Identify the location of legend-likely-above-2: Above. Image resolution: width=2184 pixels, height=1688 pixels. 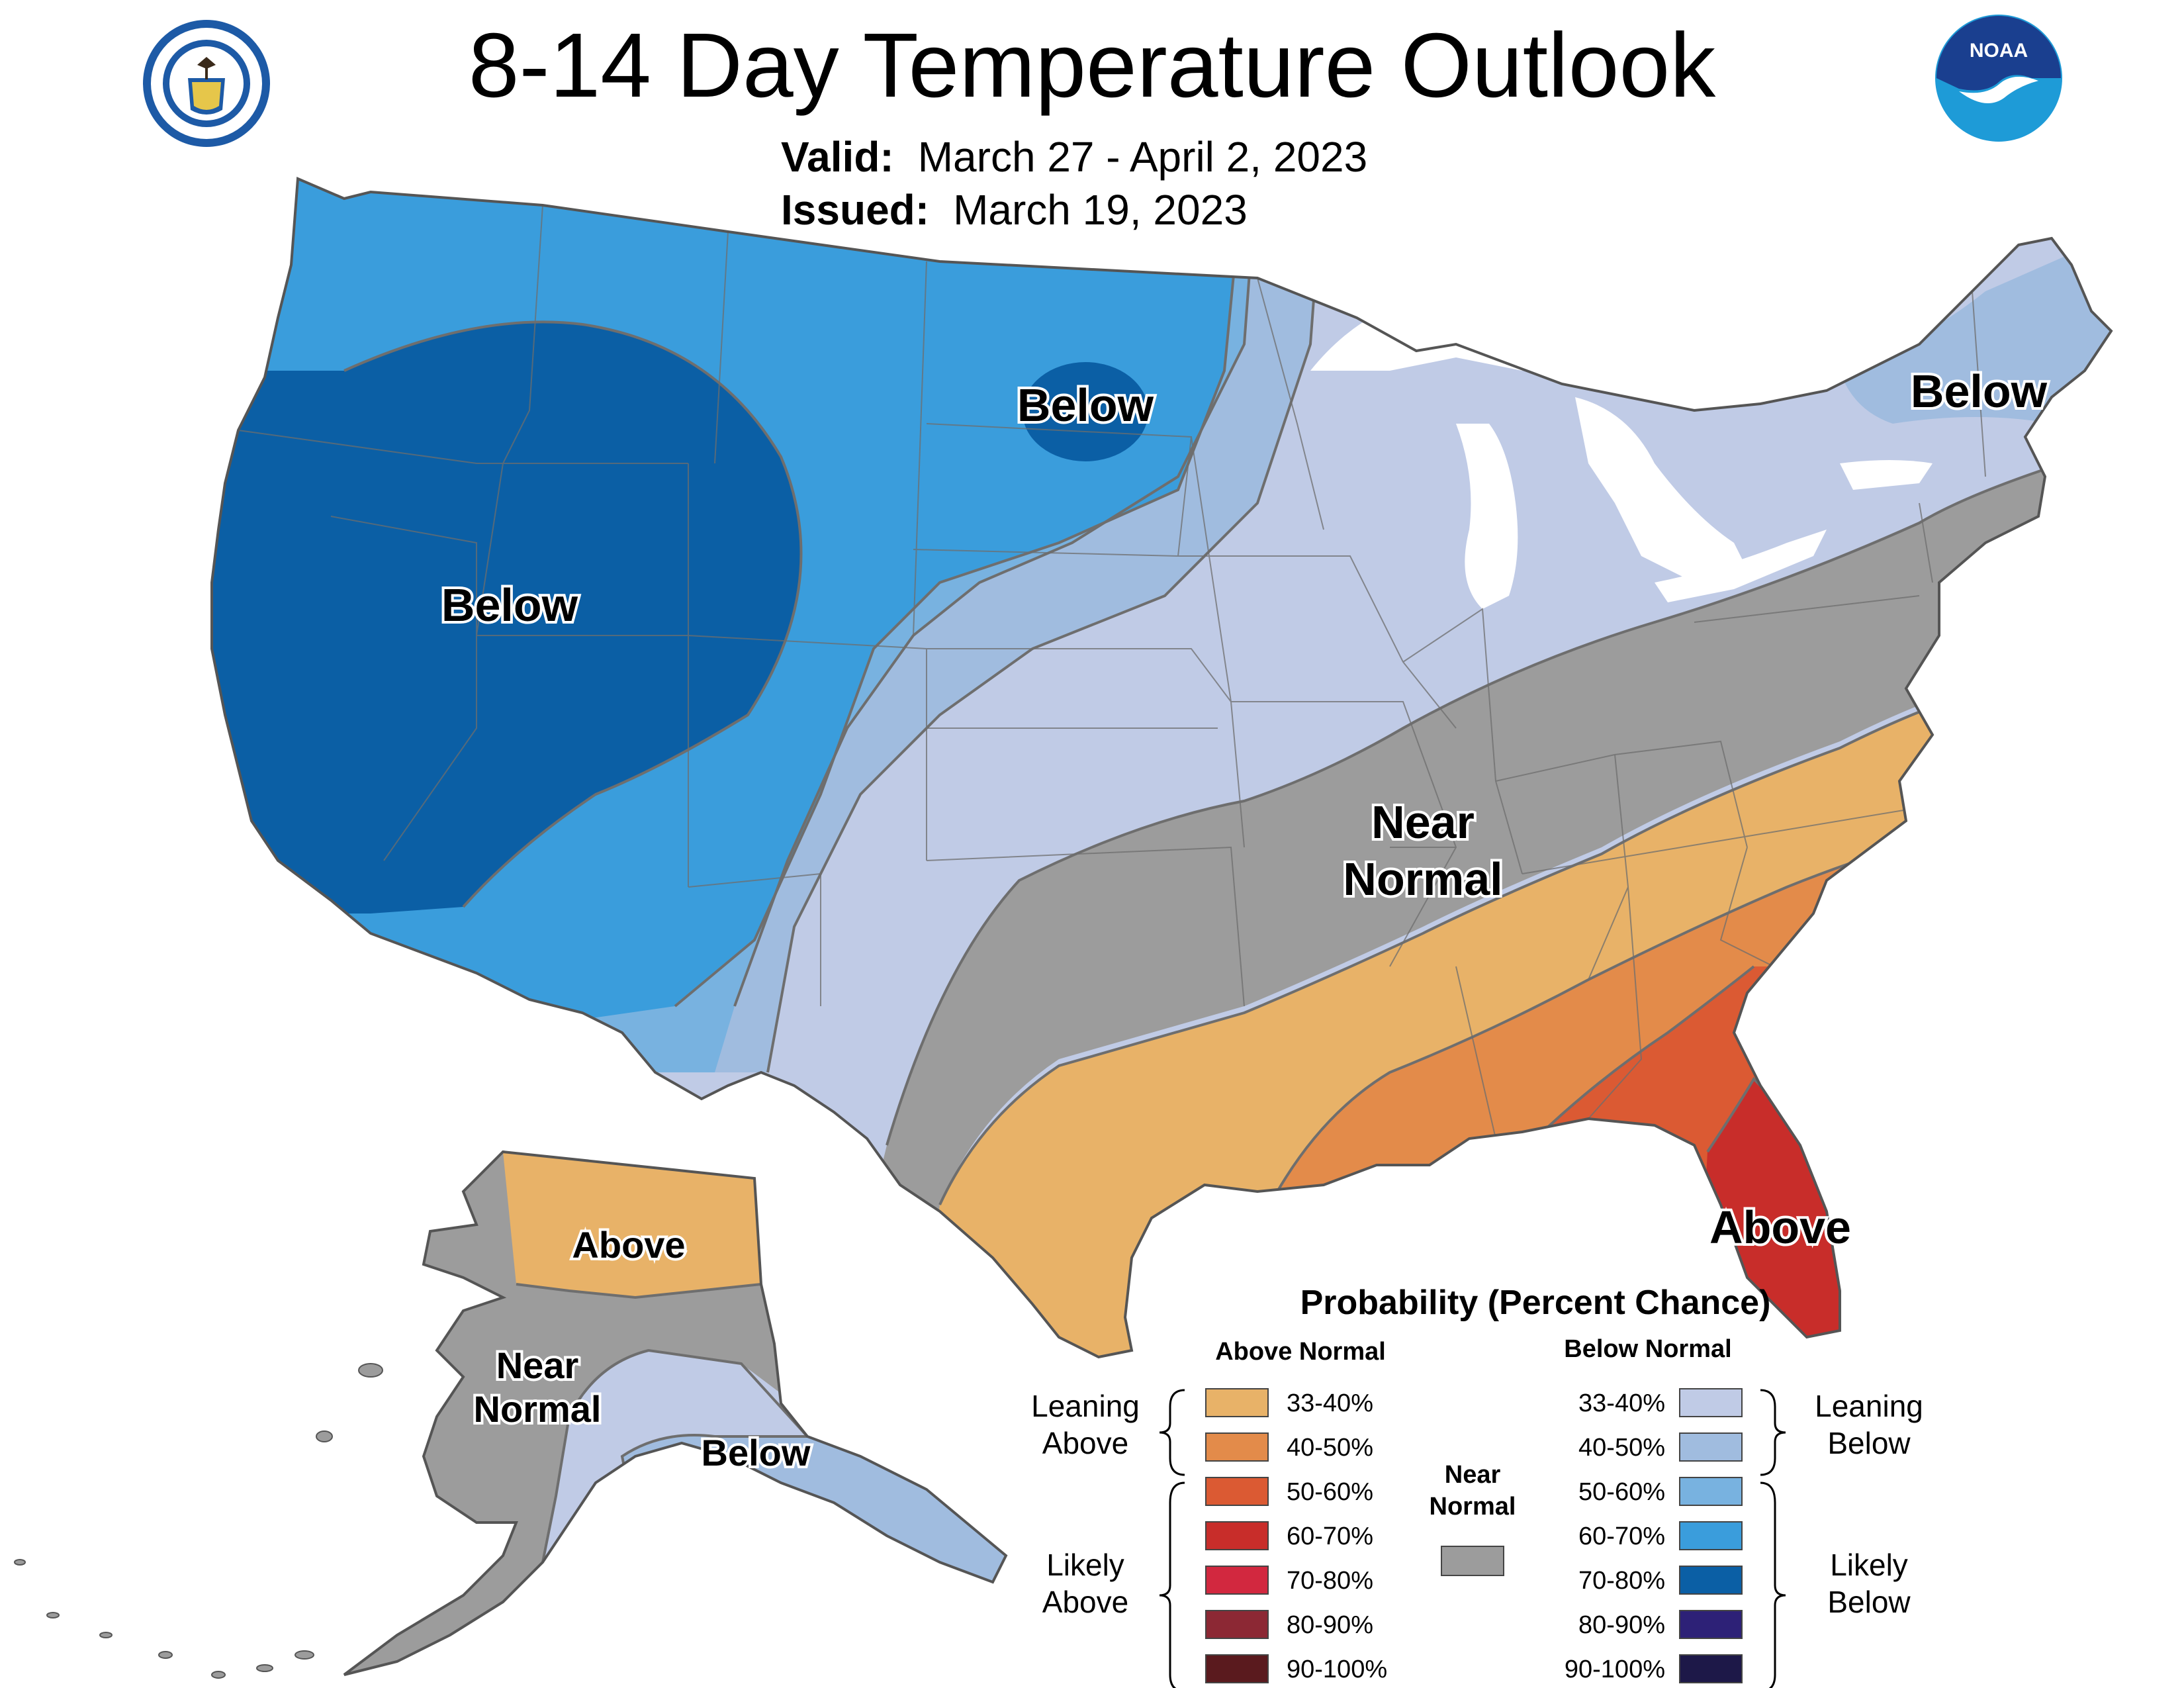
(1085, 1602).